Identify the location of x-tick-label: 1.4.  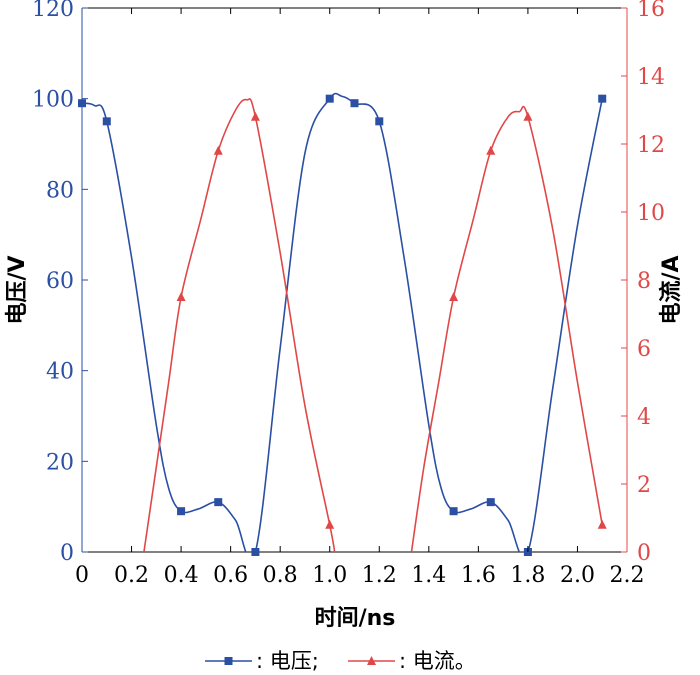
(428, 575).